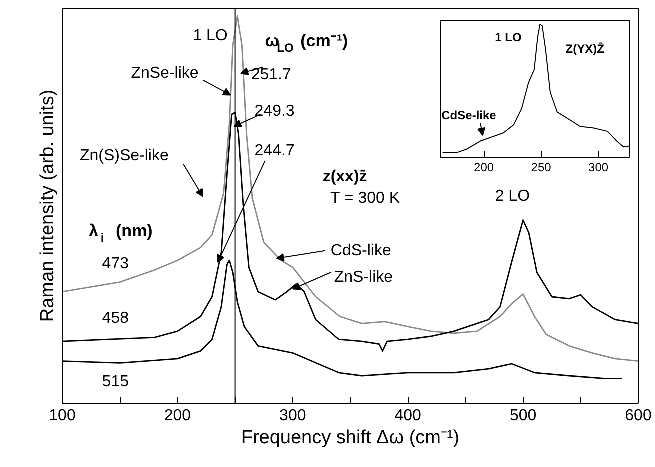 The width and height of the screenshot is (655, 467). I want to click on annotation: ZnSe-like, so click(165, 73).